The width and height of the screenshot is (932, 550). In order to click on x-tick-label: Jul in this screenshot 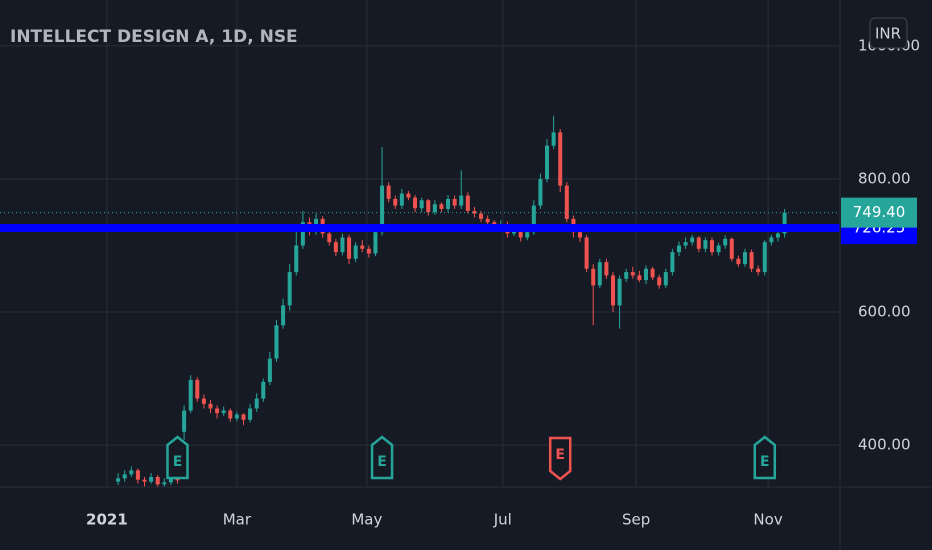, I will do `click(502, 520)`.